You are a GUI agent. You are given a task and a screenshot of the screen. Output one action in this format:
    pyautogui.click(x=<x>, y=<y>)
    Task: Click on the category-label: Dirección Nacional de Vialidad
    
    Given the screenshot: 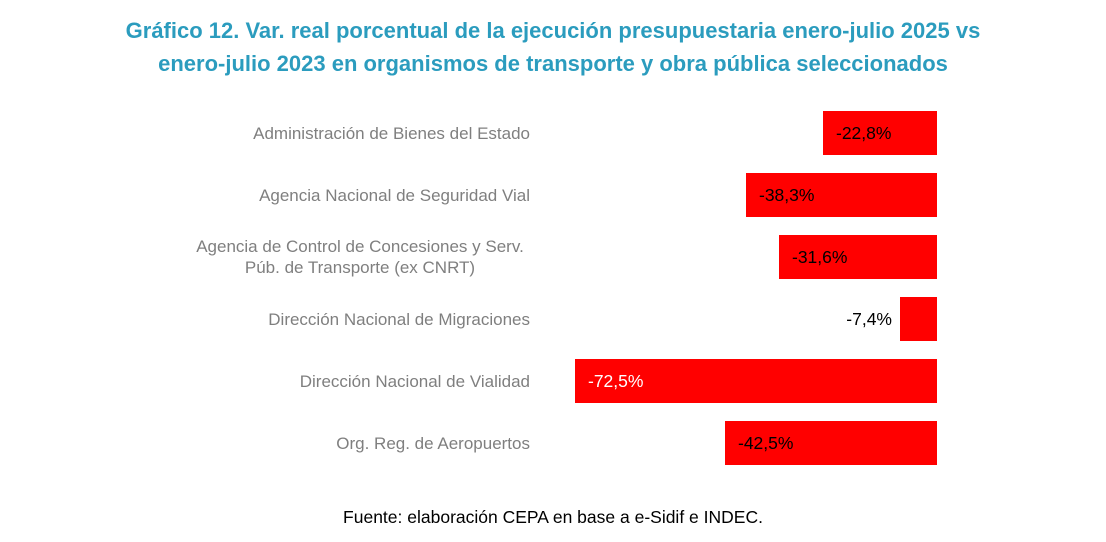 What is the action you would take?
    pyautogui.click(x=414, y=381)
    